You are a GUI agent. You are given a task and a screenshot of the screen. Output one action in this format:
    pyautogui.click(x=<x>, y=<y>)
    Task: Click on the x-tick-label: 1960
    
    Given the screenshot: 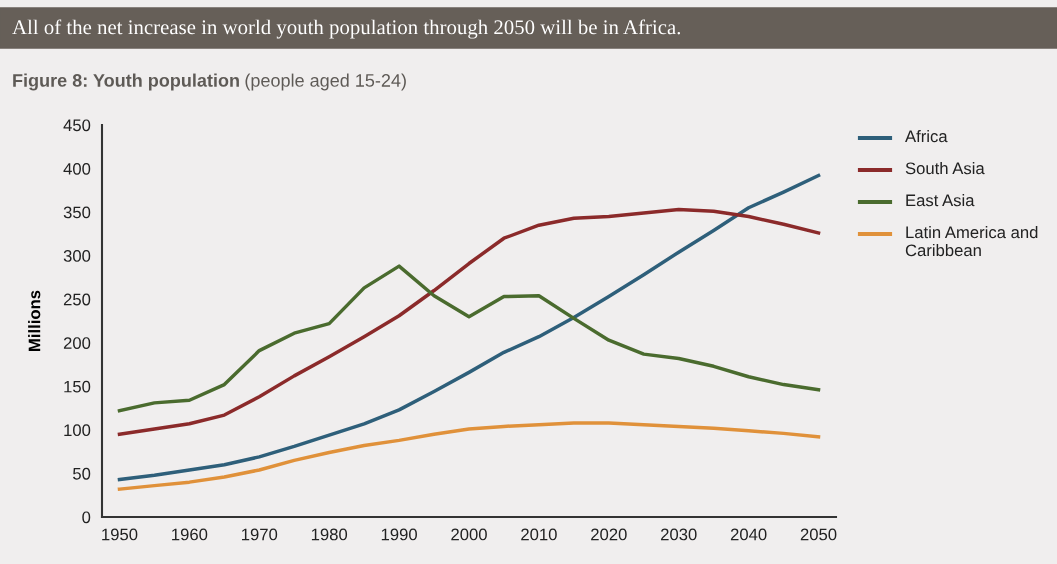 What is the action you would take?
    pyautogui.click(x=190, y=534)
    